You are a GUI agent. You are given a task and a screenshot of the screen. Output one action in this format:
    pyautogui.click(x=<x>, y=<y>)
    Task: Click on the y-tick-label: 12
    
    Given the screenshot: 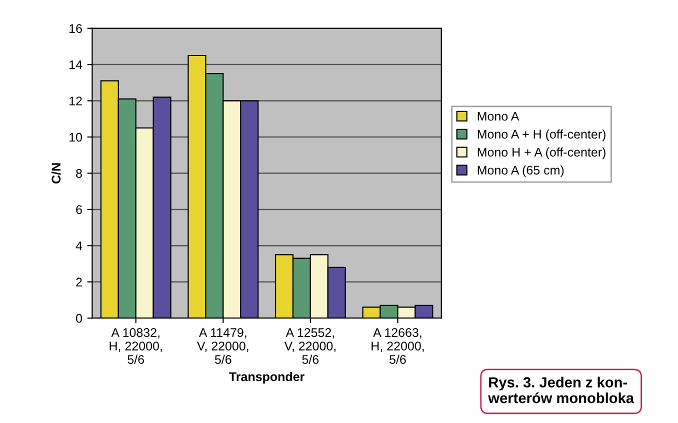 What is the action you would take?
    pyautogui.click(x=76, y=101)
    